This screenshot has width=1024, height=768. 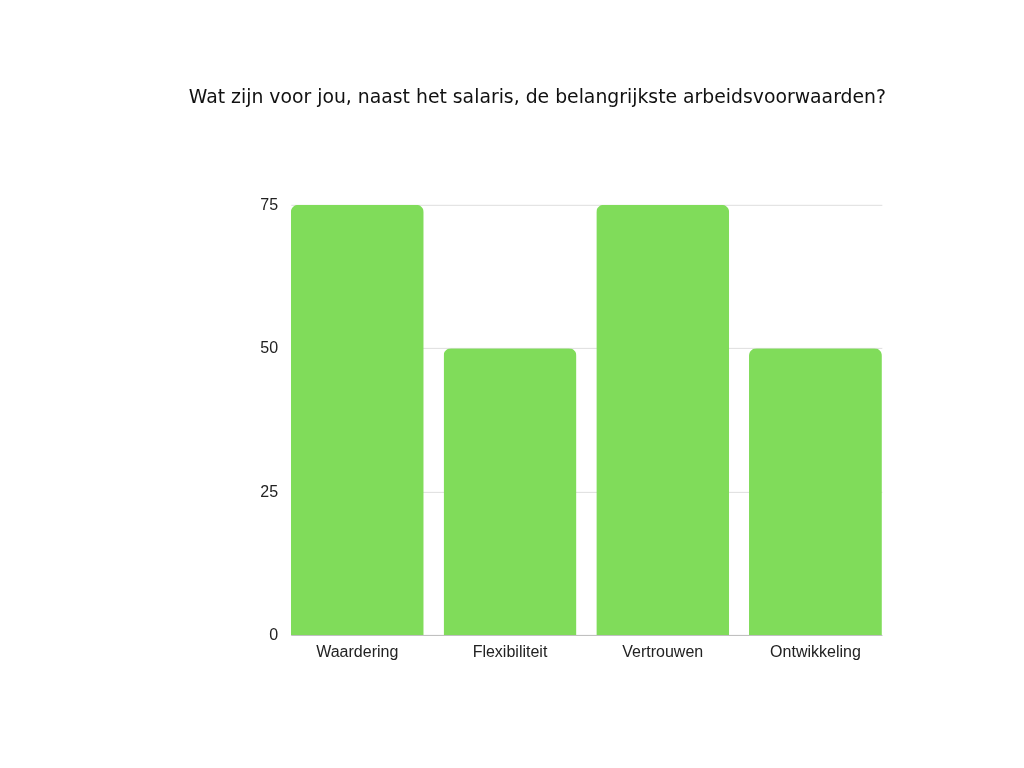 What do you see at coordinates (510, 652) in the screenshot?
I see `x-tick-label: Flexibiliteit` at bounding box center [510, 652].